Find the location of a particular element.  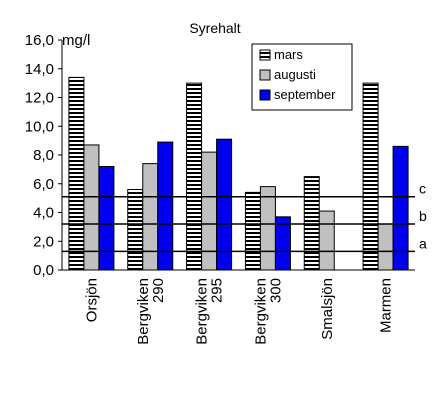

y-tick-label: 14,0 is located at coordinates (39, 69).